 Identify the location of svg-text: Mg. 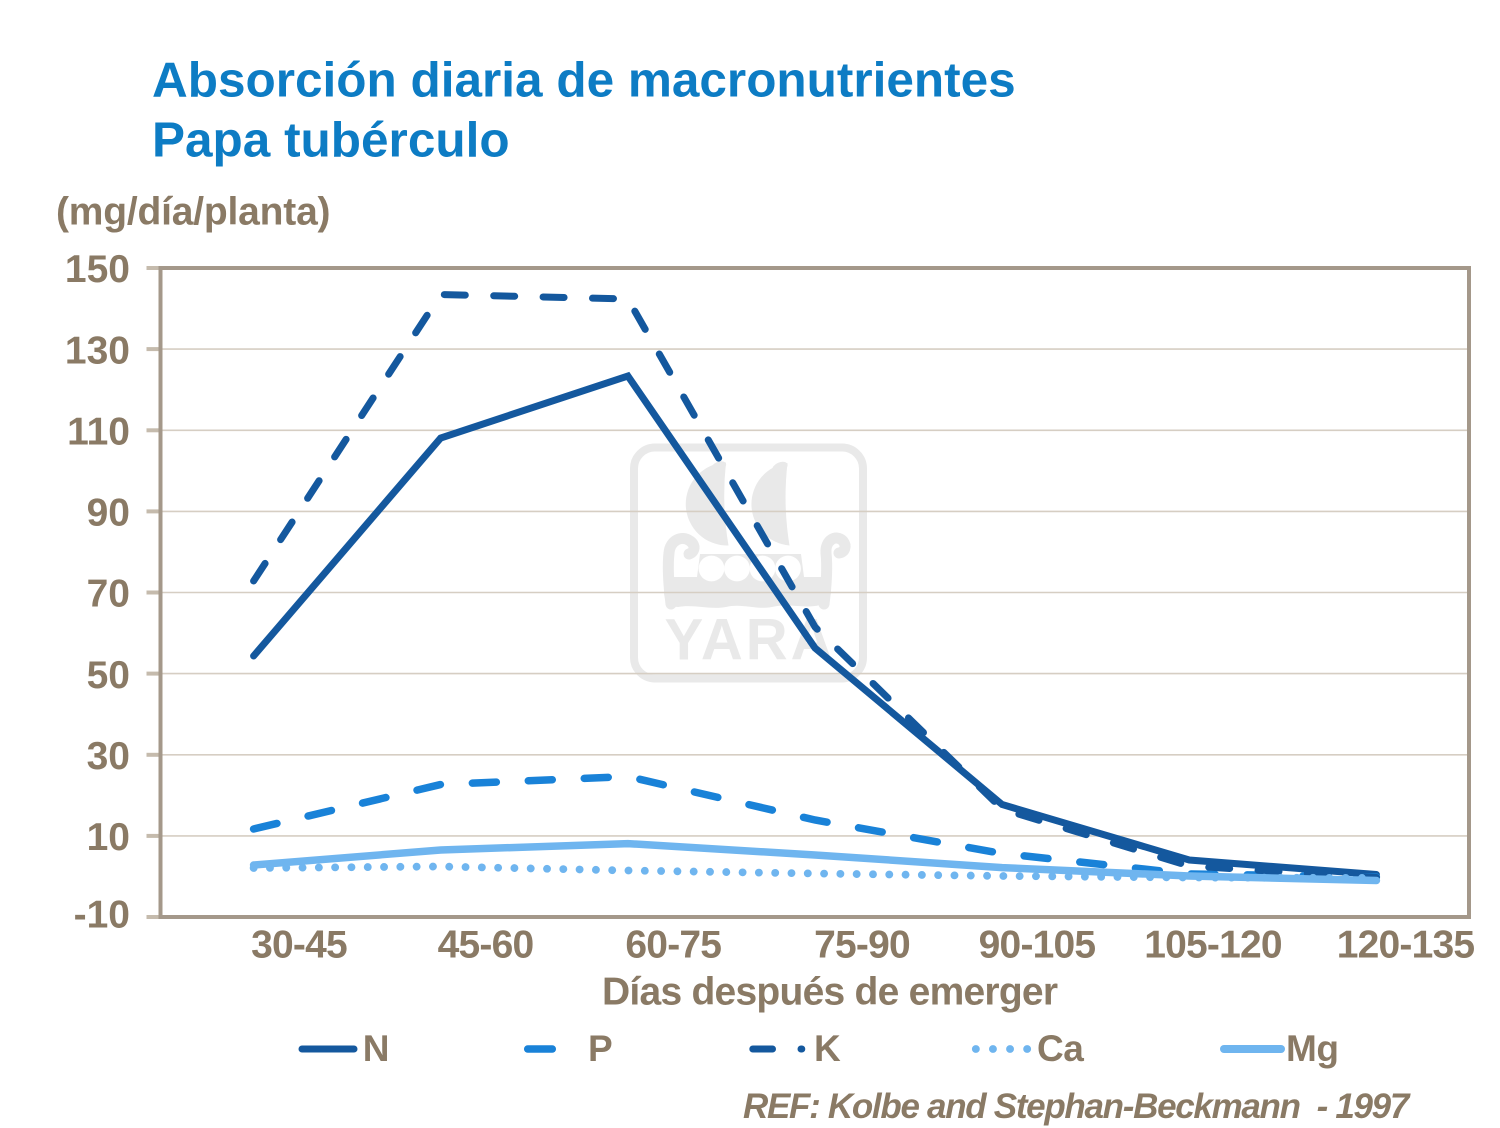
(1312, 1048).